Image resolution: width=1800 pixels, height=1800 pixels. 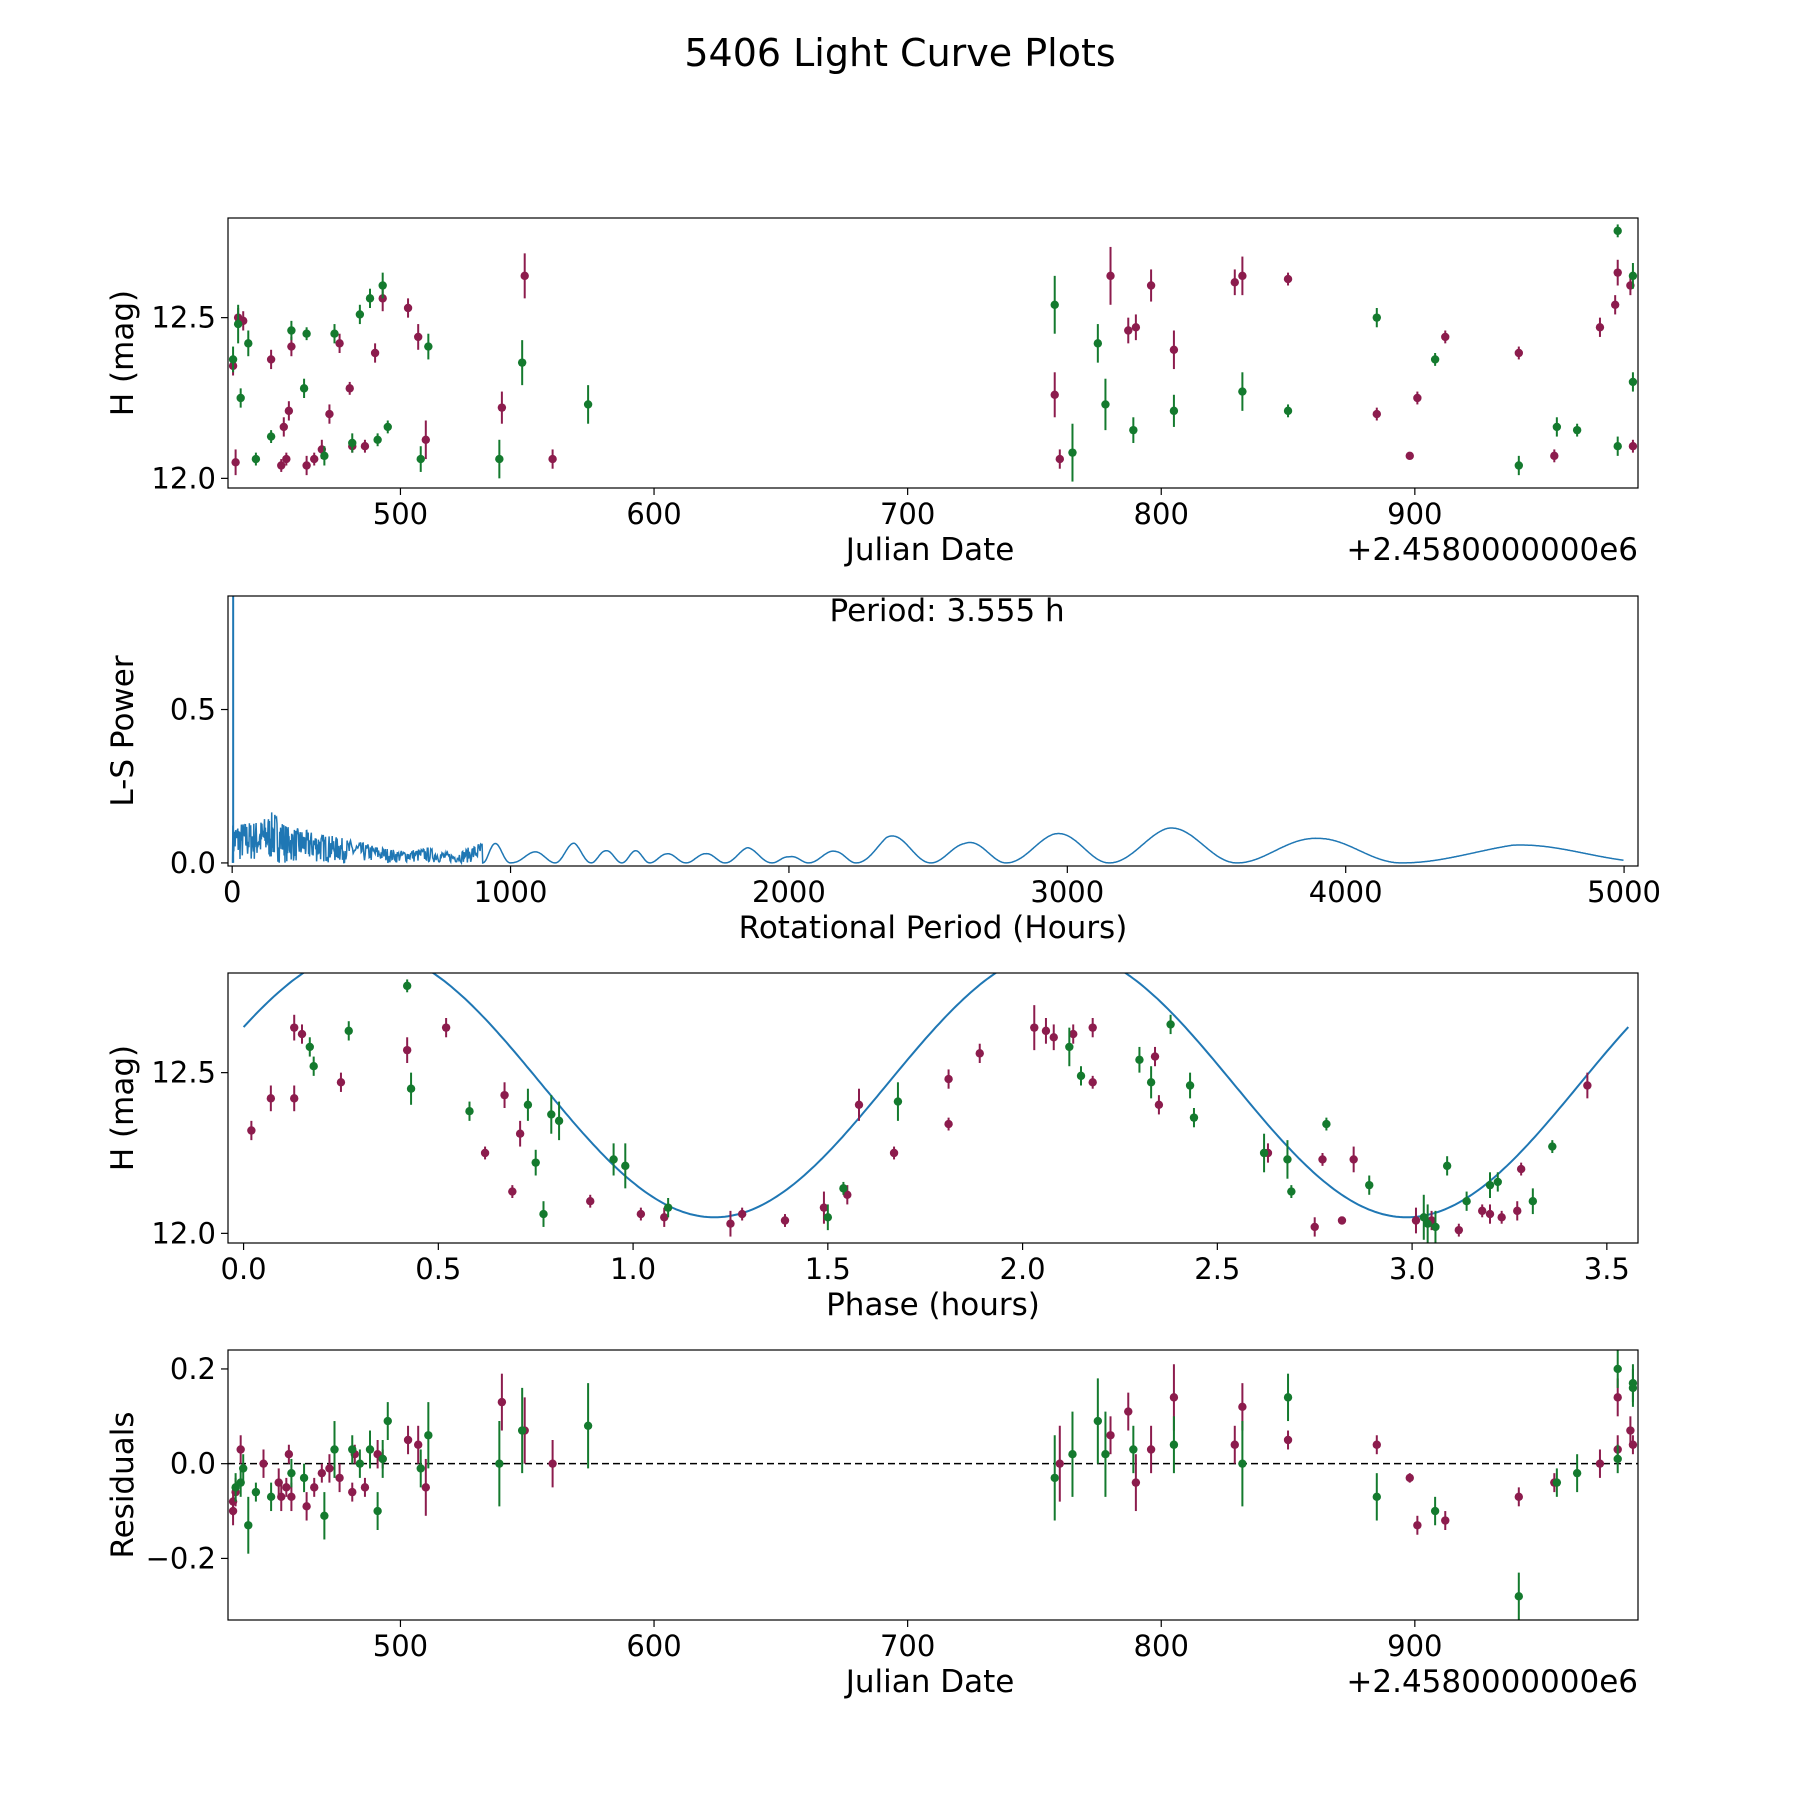 I want to click on lightcurve-offset-label: +2.4580000000e6, so click(x=1492, y=550).